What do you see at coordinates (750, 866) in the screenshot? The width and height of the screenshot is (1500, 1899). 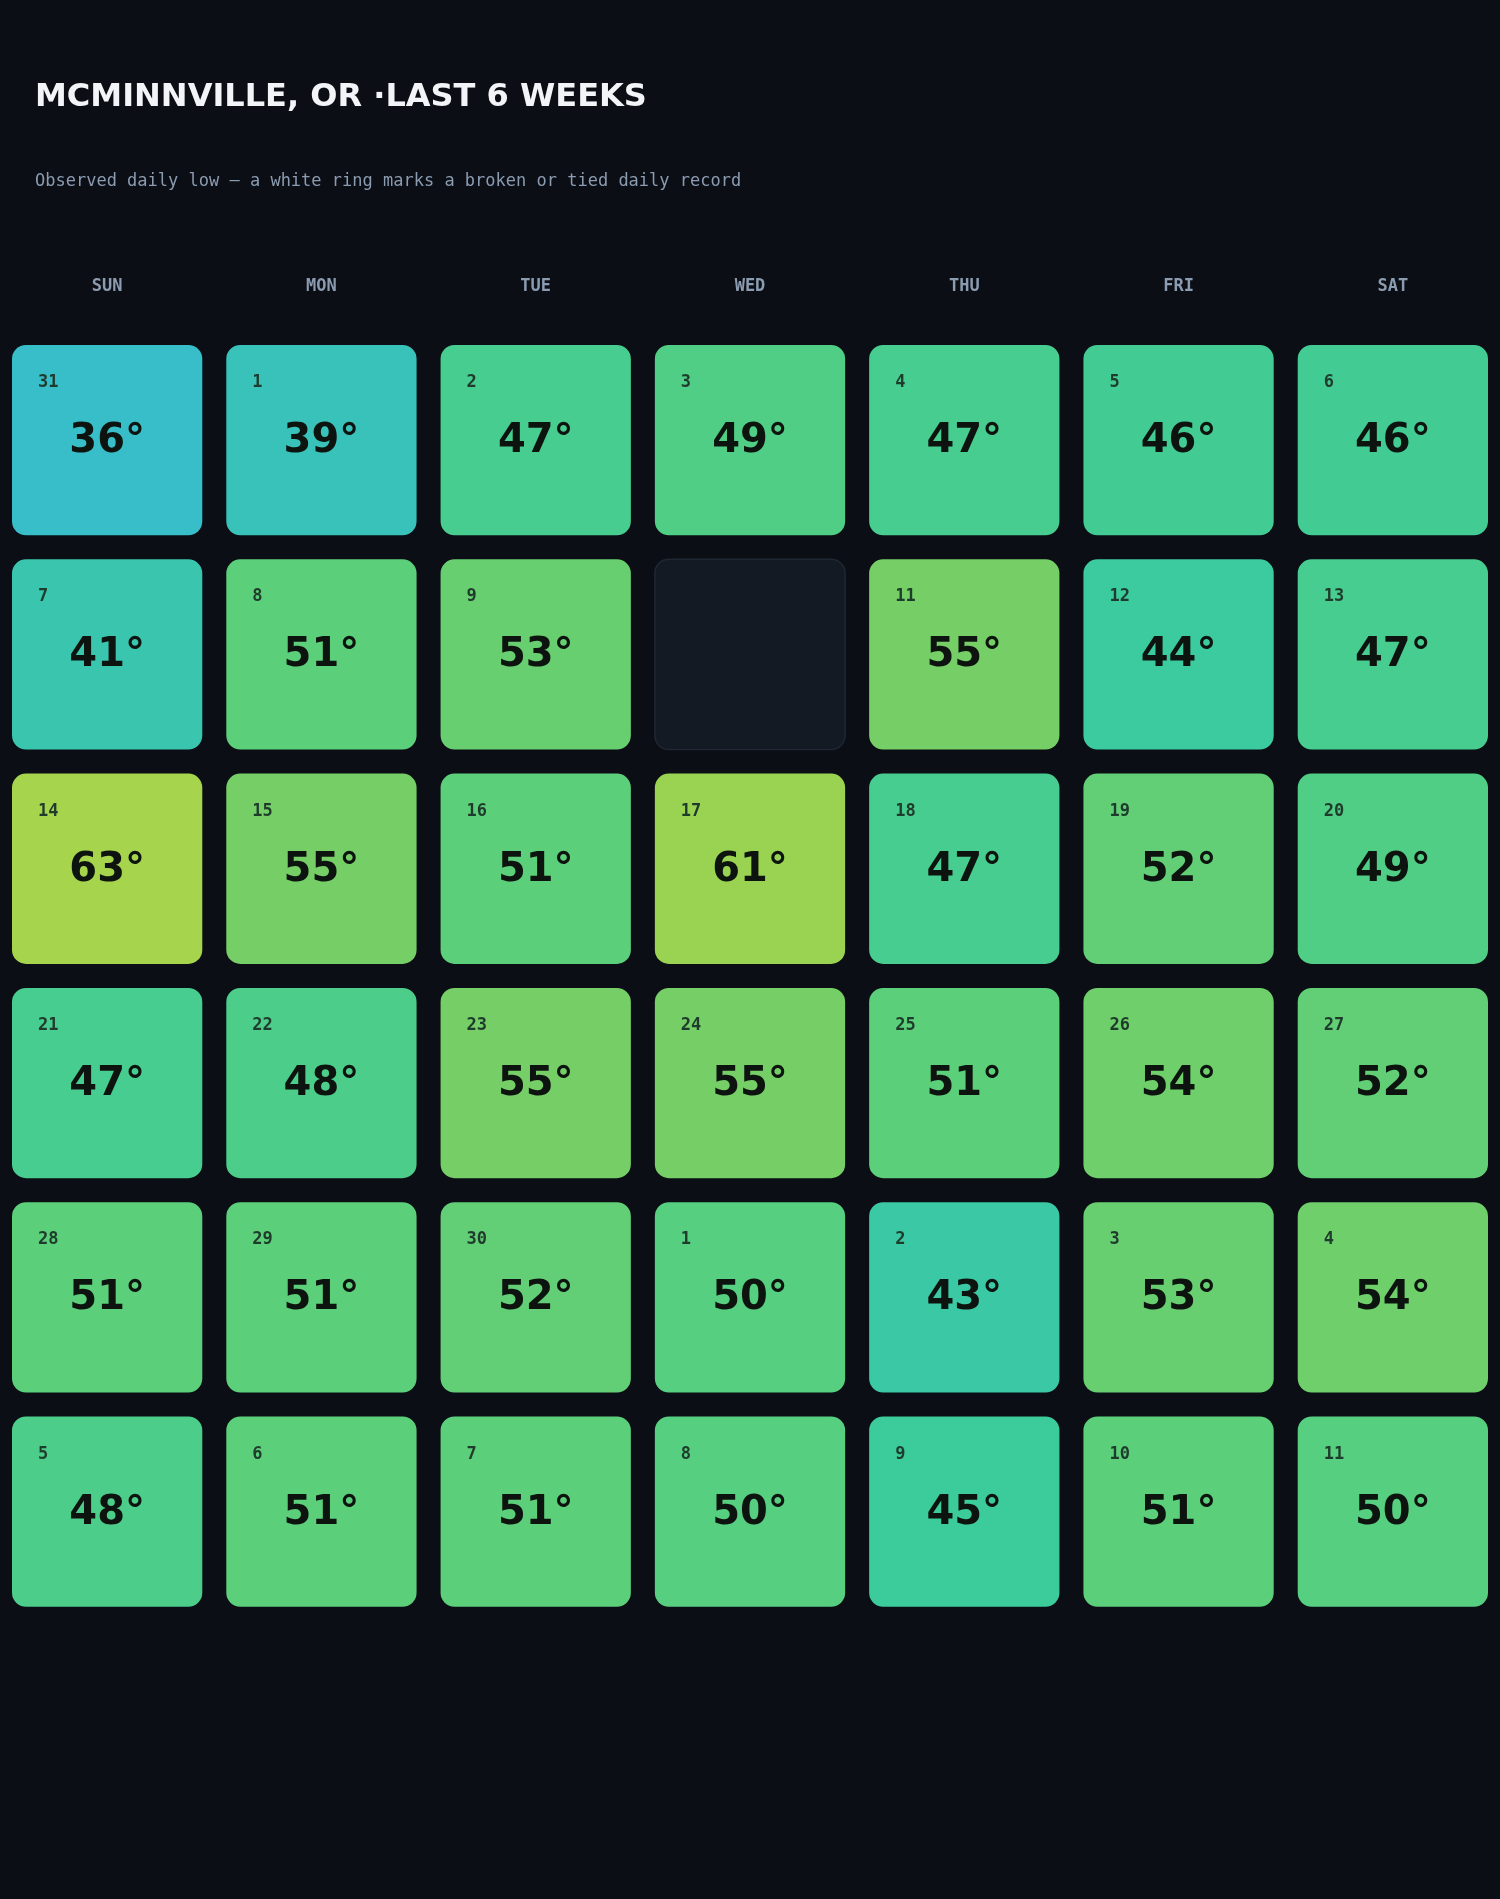 I see `data-label: 61°` at bounding box center [750, 866].